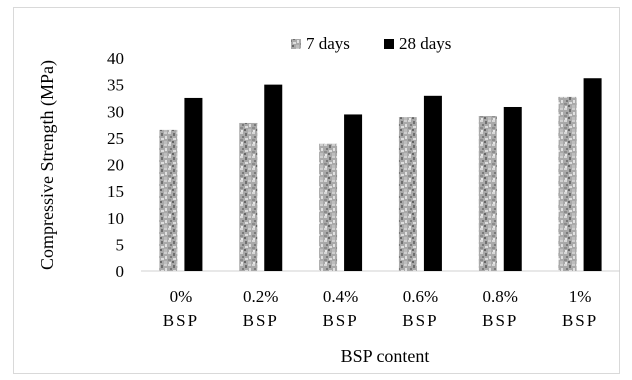 This screenshot has width=632, height=380. Describe the element at coordinates (115, 165) in the screenshot. I see `y-tick-label: 20` at that location.